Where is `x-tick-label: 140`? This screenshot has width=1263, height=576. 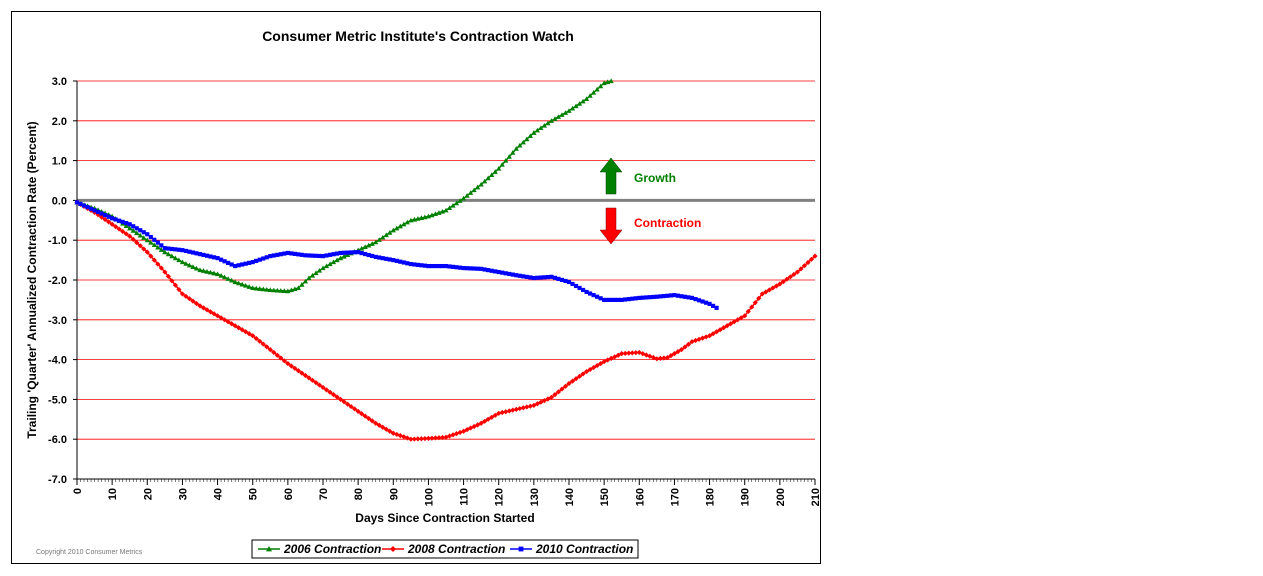
x-tick-label: 140 is located at coordinates (570, 497).